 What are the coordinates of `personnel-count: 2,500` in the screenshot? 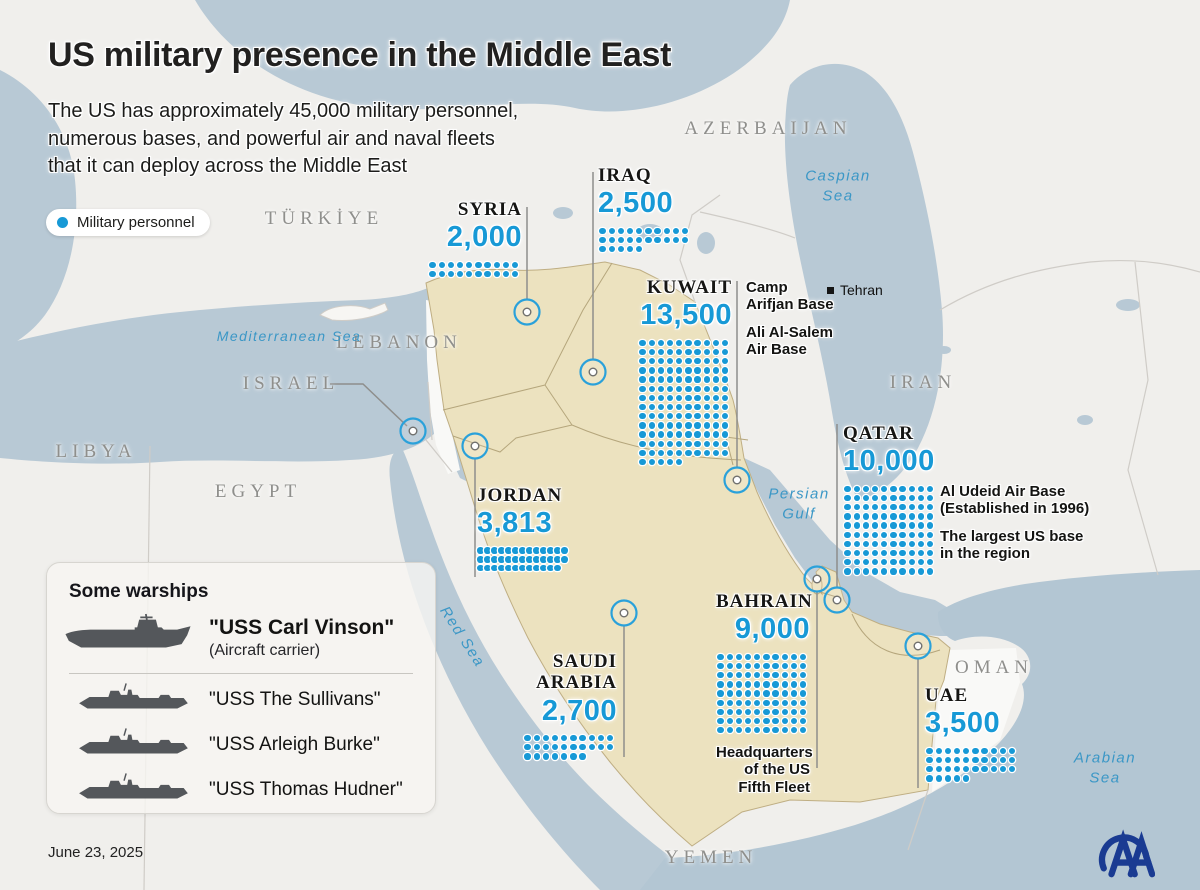 It's located at (636, 203).